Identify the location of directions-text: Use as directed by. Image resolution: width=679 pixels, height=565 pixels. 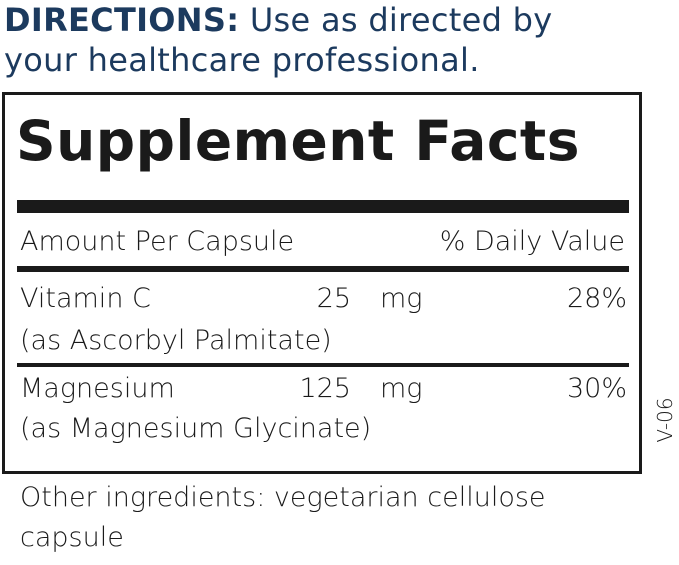
(401, 20).